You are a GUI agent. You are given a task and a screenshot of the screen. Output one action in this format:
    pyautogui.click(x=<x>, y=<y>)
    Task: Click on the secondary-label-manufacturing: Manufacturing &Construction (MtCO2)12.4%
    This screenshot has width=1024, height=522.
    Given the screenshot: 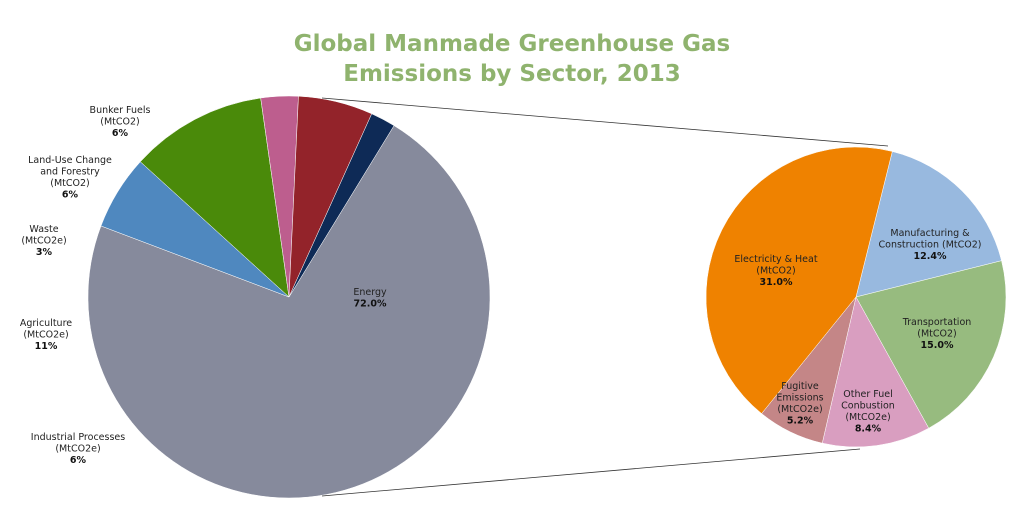 What is the action you would take?
    pyautogui.click(x=930, y=245)
    